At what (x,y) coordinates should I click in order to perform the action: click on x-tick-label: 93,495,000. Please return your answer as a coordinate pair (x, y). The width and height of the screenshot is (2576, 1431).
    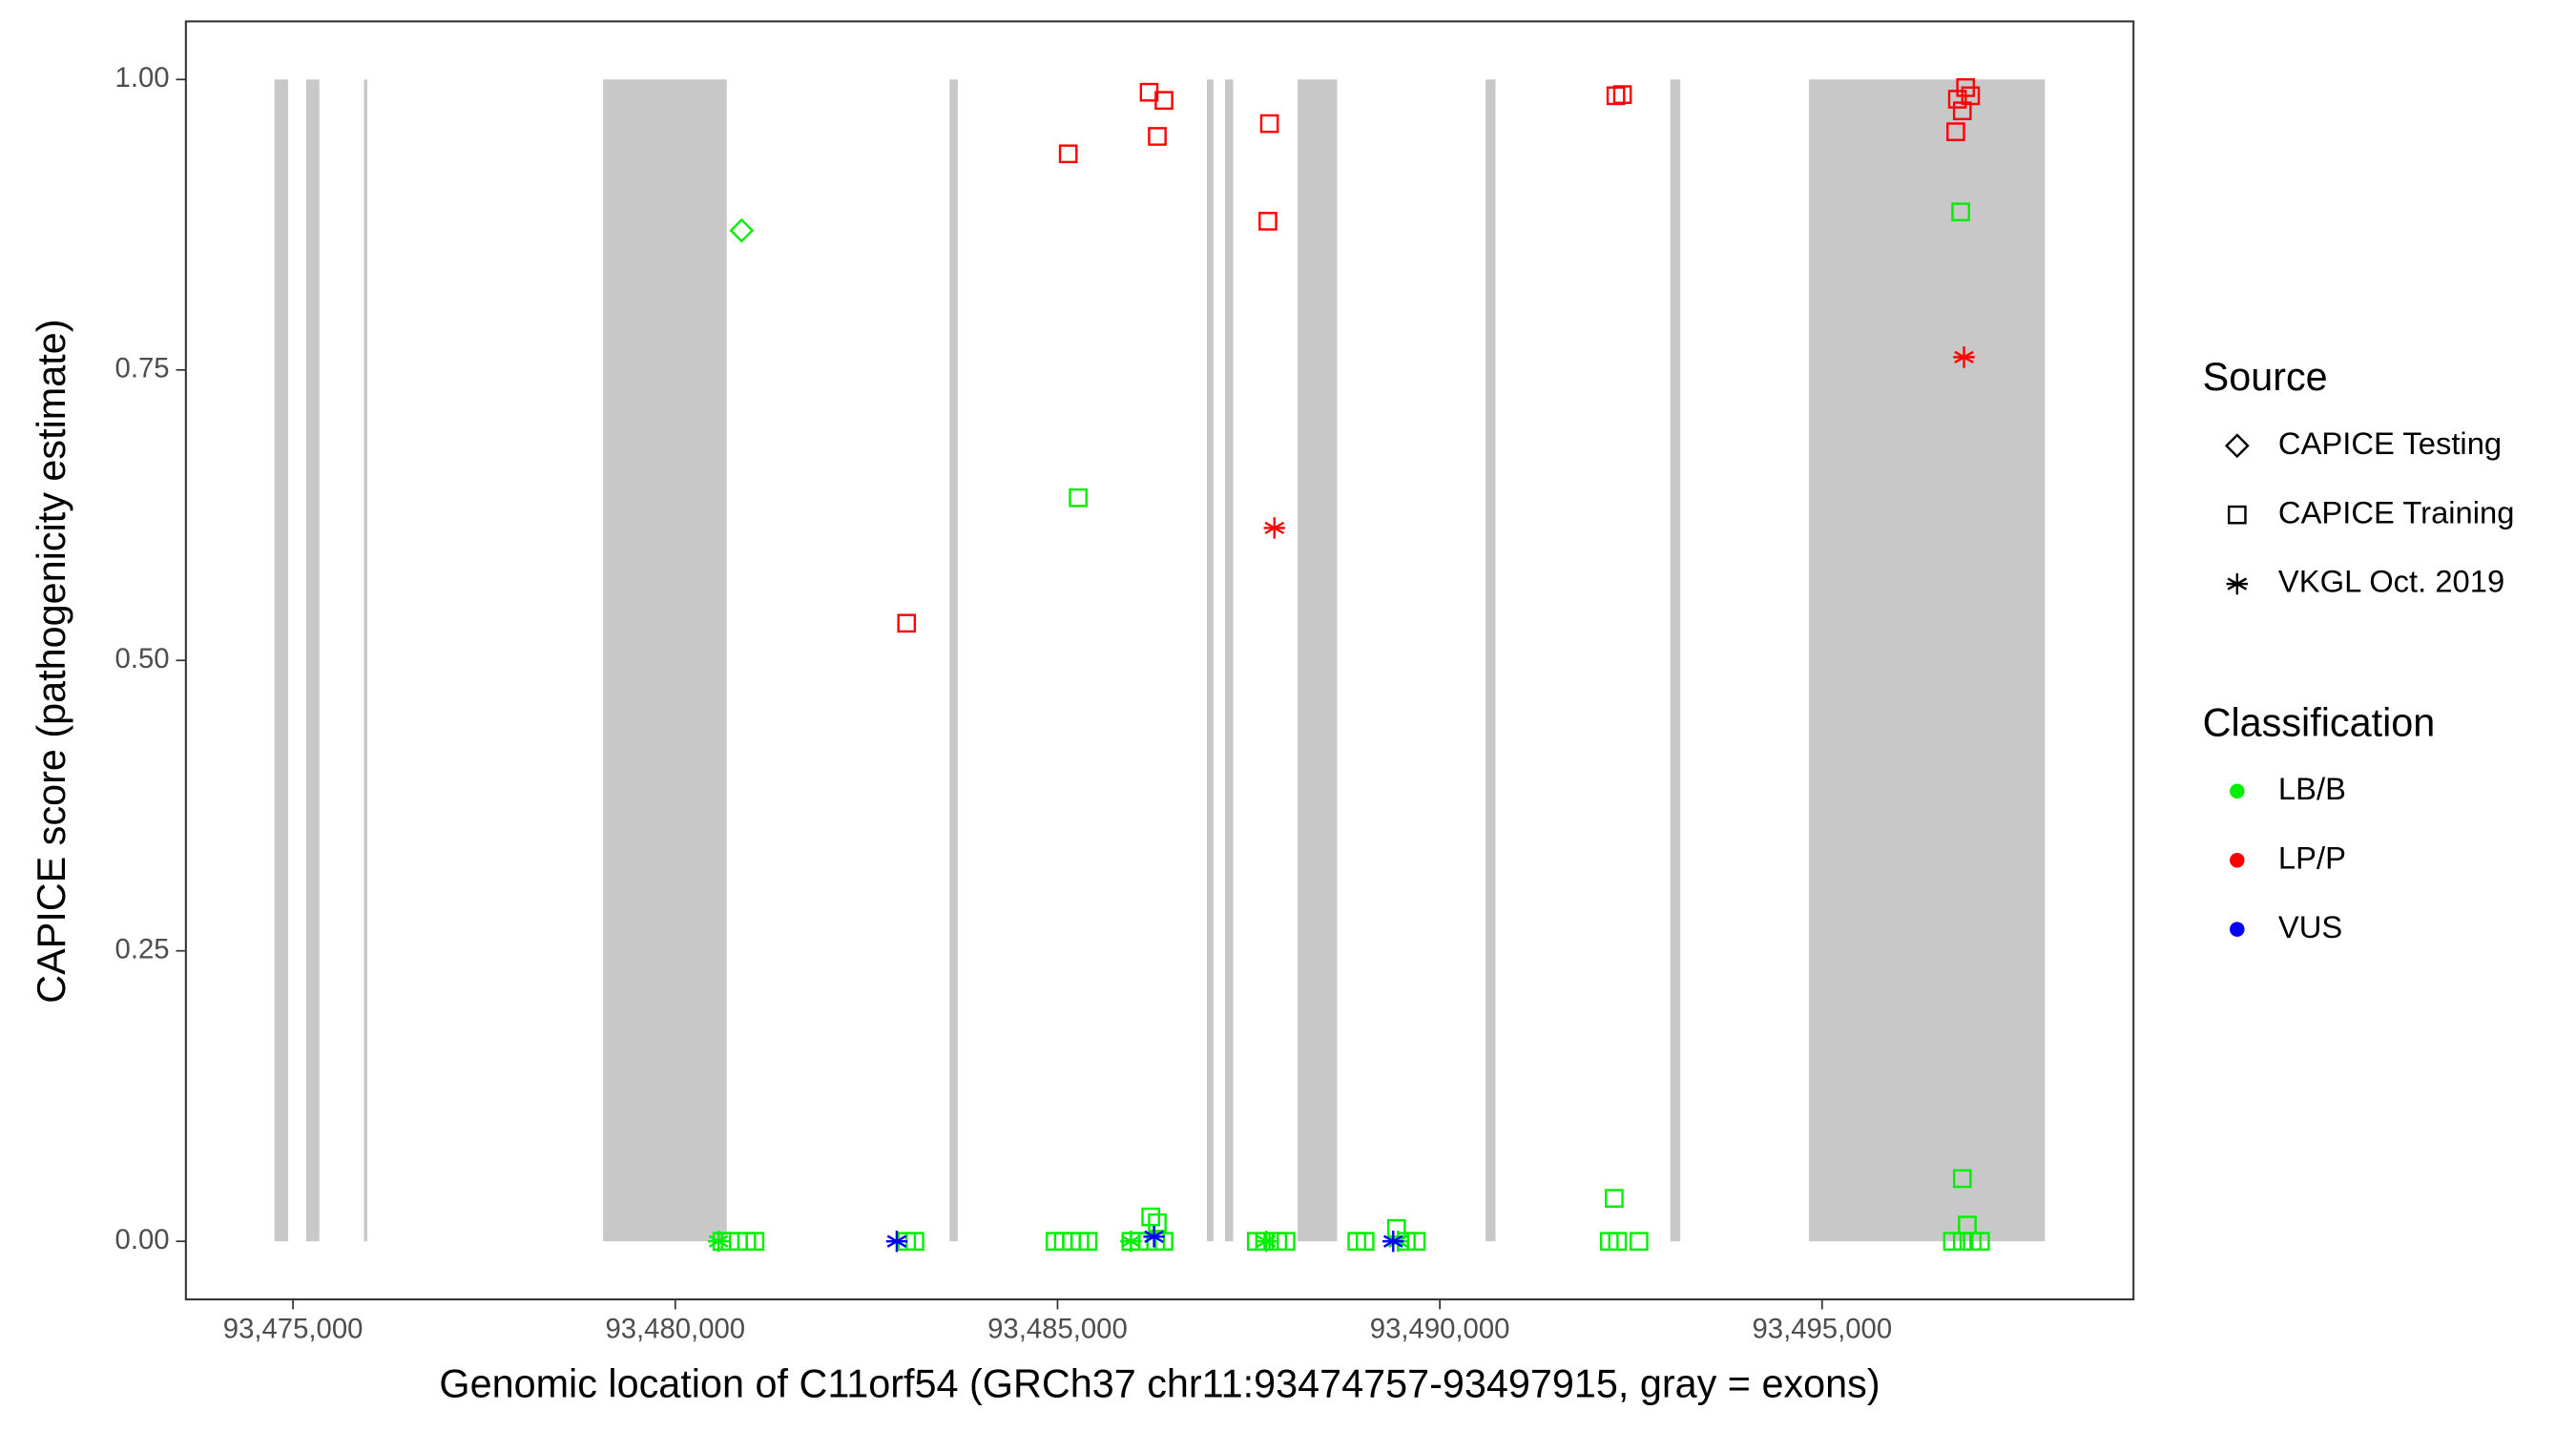
    Looking at the image, I should click on (1822, 1329).